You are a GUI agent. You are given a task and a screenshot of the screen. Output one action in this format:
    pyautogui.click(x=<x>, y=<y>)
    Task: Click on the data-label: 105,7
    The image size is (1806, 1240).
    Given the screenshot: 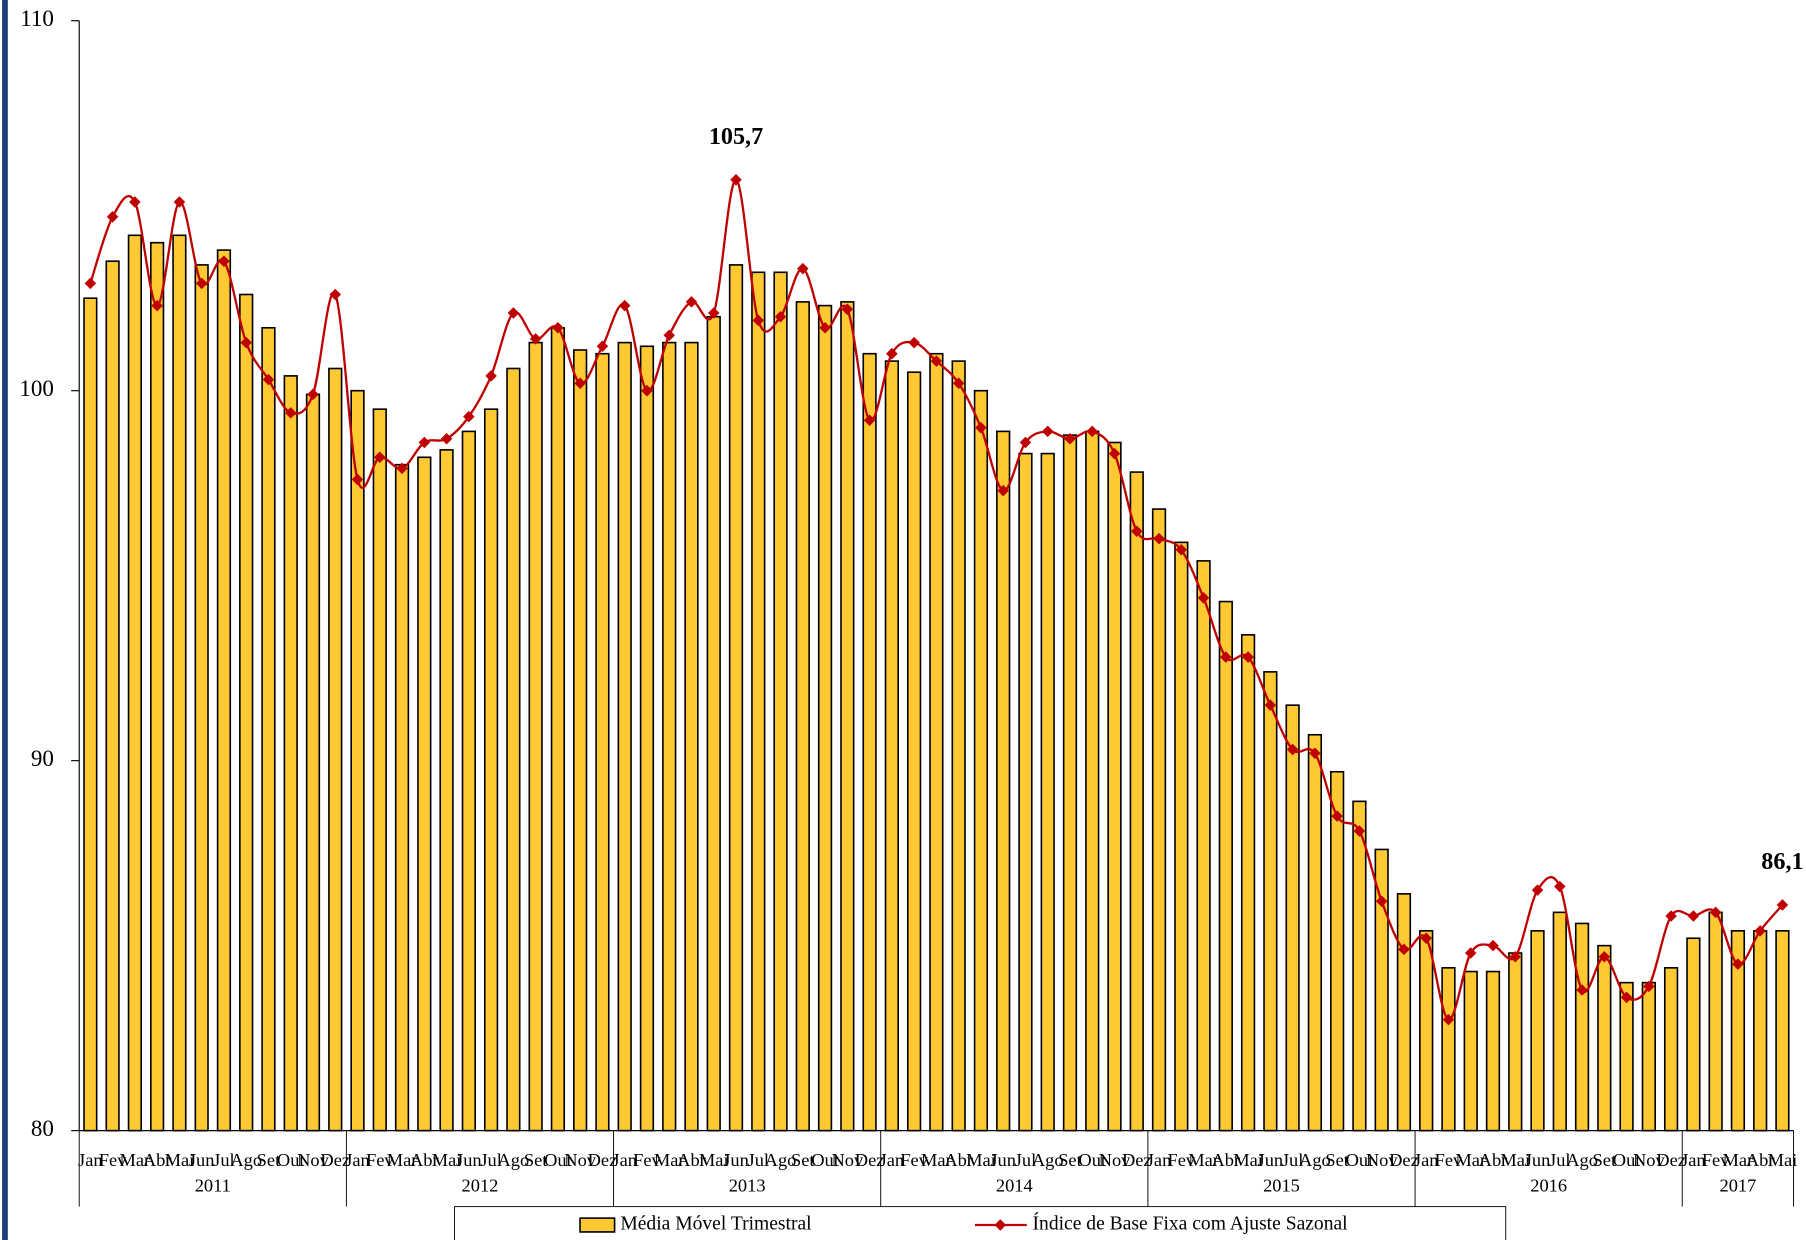 What is the action you would take?
    pyautogui.click(x=736, y=136)
    